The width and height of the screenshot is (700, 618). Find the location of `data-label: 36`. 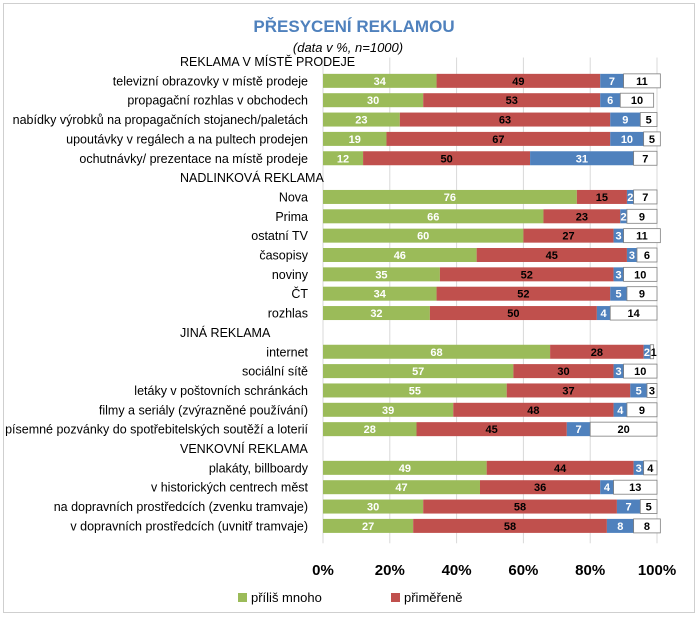

data-label: 36 is located at coordinates (540, 488).